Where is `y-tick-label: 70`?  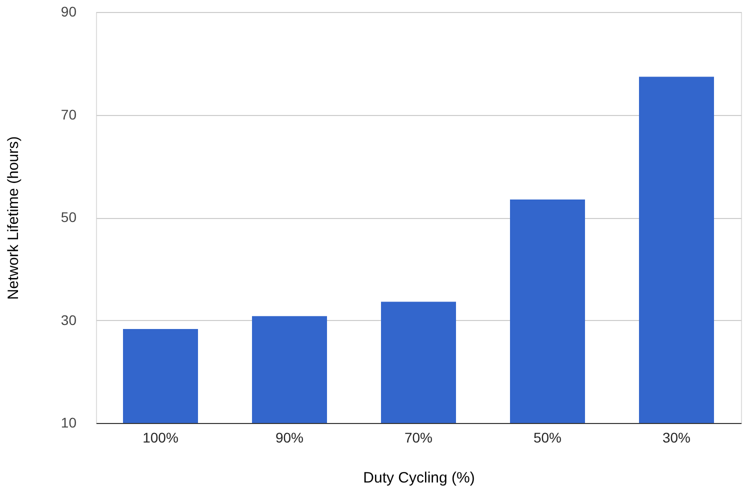
y-tick-label: 70 is located at coordinates (68, 114).